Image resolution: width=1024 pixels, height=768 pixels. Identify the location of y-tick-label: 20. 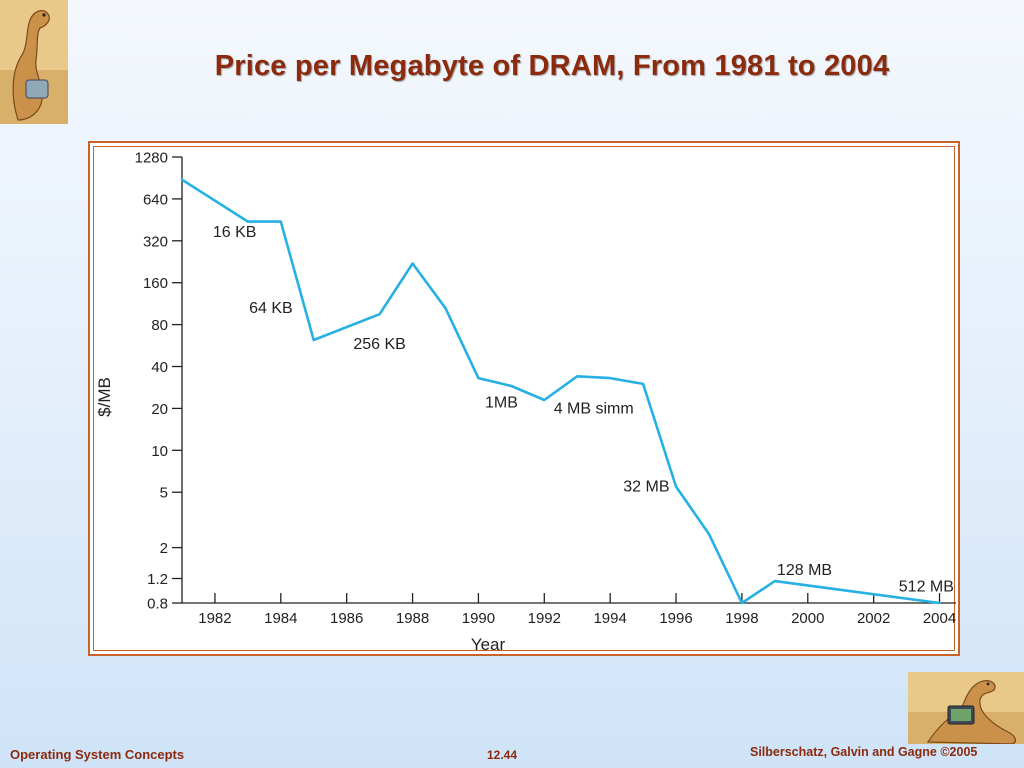
(159, 409).